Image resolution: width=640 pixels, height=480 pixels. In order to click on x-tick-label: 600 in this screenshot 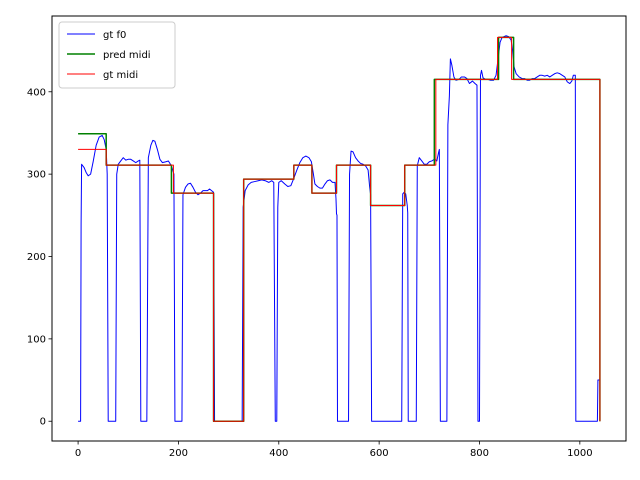, I will do `click(379, 453)`.